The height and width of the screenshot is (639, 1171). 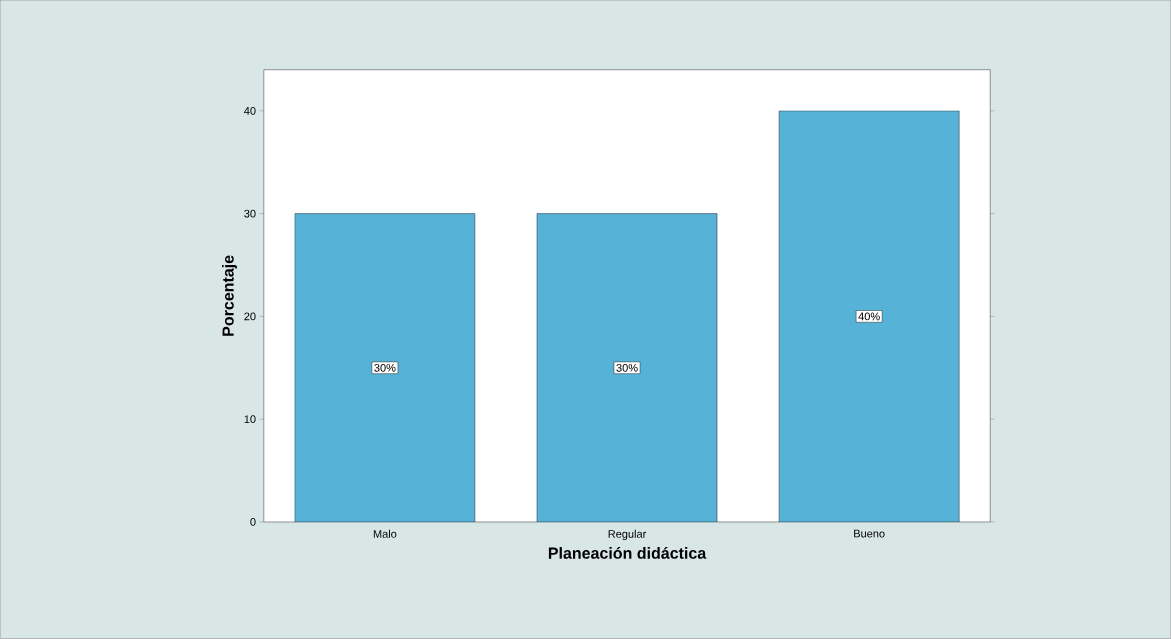 What do you see at coordinates (250, 213) in the screenshot?
I see `y-tick-label: 30` at bounding box center [250, 213].